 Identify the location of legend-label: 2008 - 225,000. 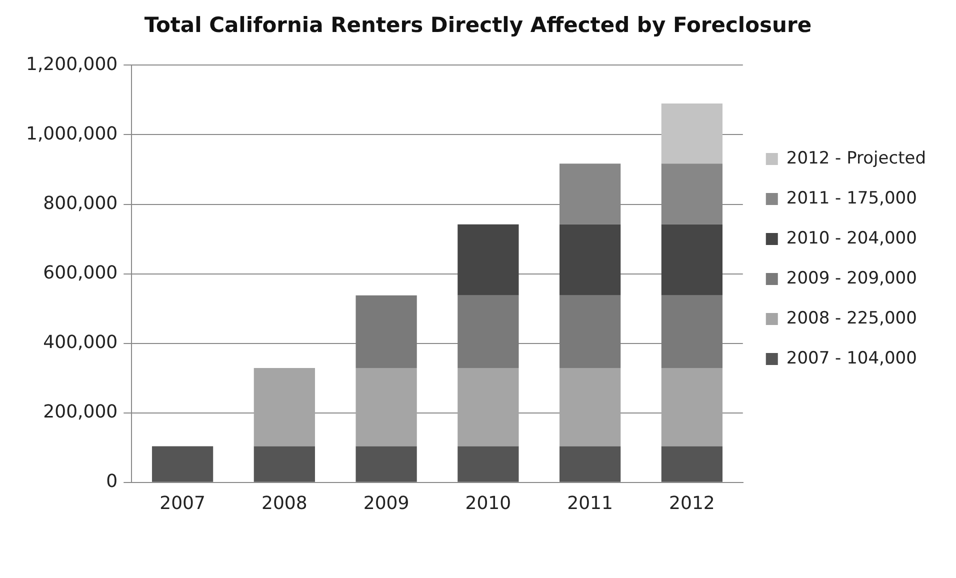
(851, 318).